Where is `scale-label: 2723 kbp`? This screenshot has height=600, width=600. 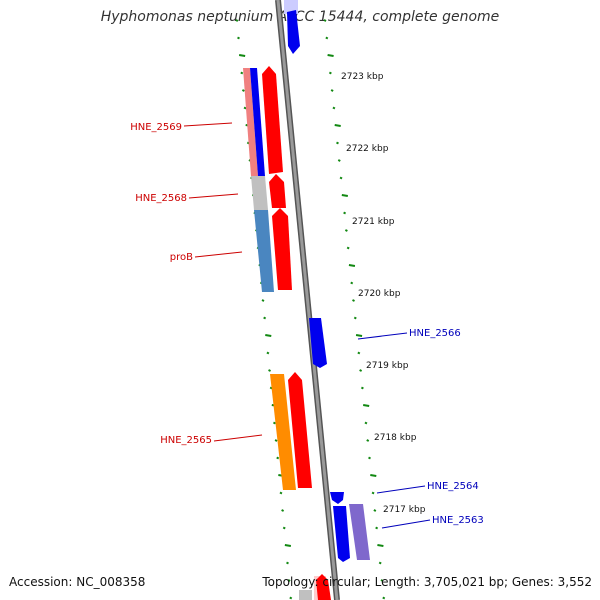 scale-label: 2723 kbp is located at coordinates (362, 77).